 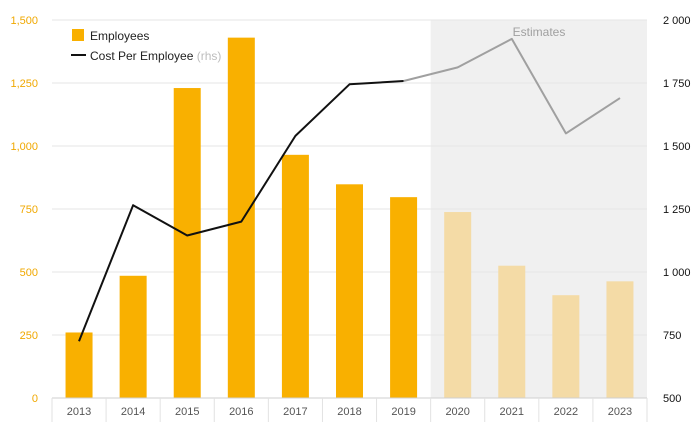 I want to click on legend-label-cost-suffix: (rhs), so click(x=209, y=56).